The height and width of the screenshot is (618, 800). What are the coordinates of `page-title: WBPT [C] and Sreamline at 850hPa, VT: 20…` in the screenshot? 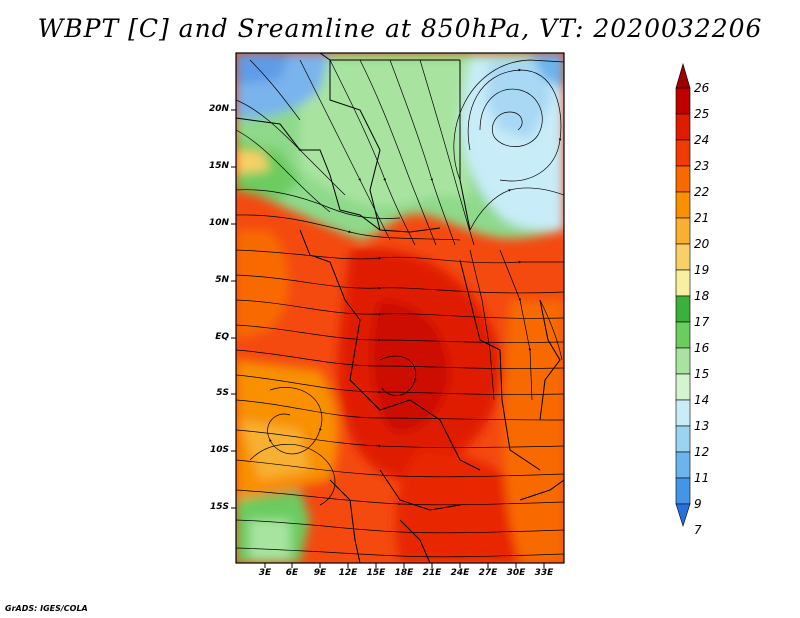 It's located at (400, 28).